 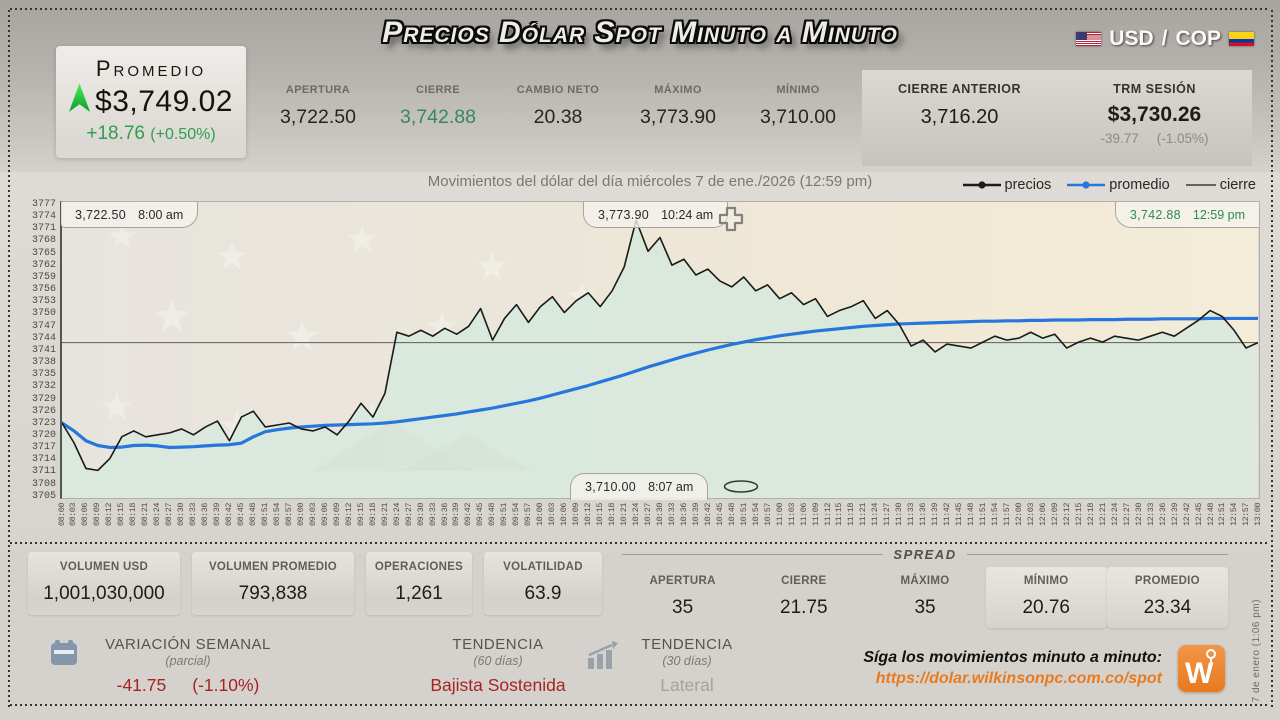 I want to click on stat-label: CAMBIO NETO, so click(x=558, y=90).